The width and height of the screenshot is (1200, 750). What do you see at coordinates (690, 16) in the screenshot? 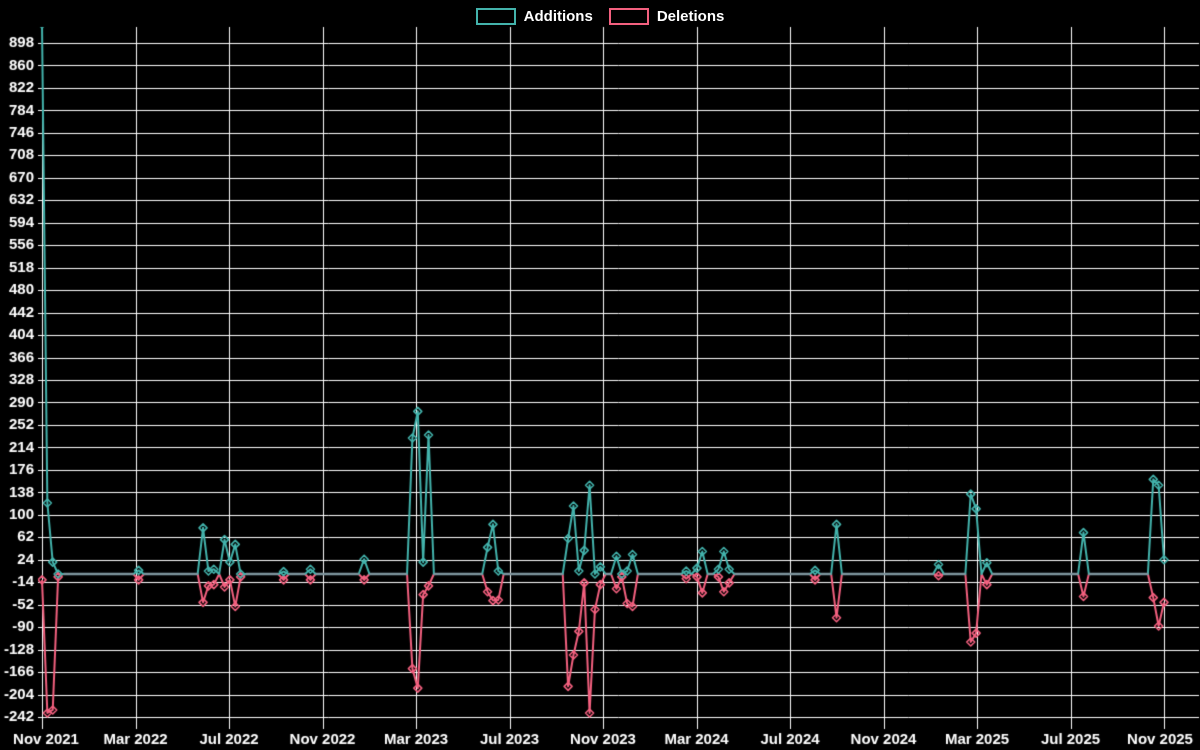
I see `legend-label-deletions: Deletions` at bounding box center [690, 16].